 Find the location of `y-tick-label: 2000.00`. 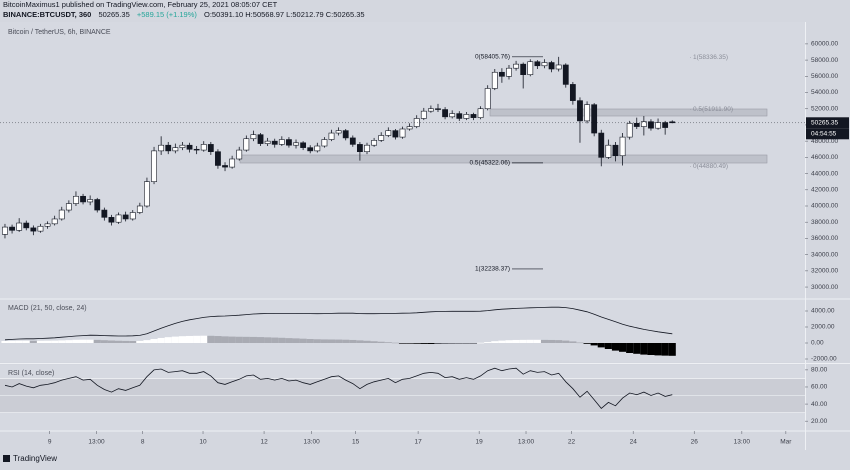

y-tick-label: 2000.00 is located at coordinates (823, 327).